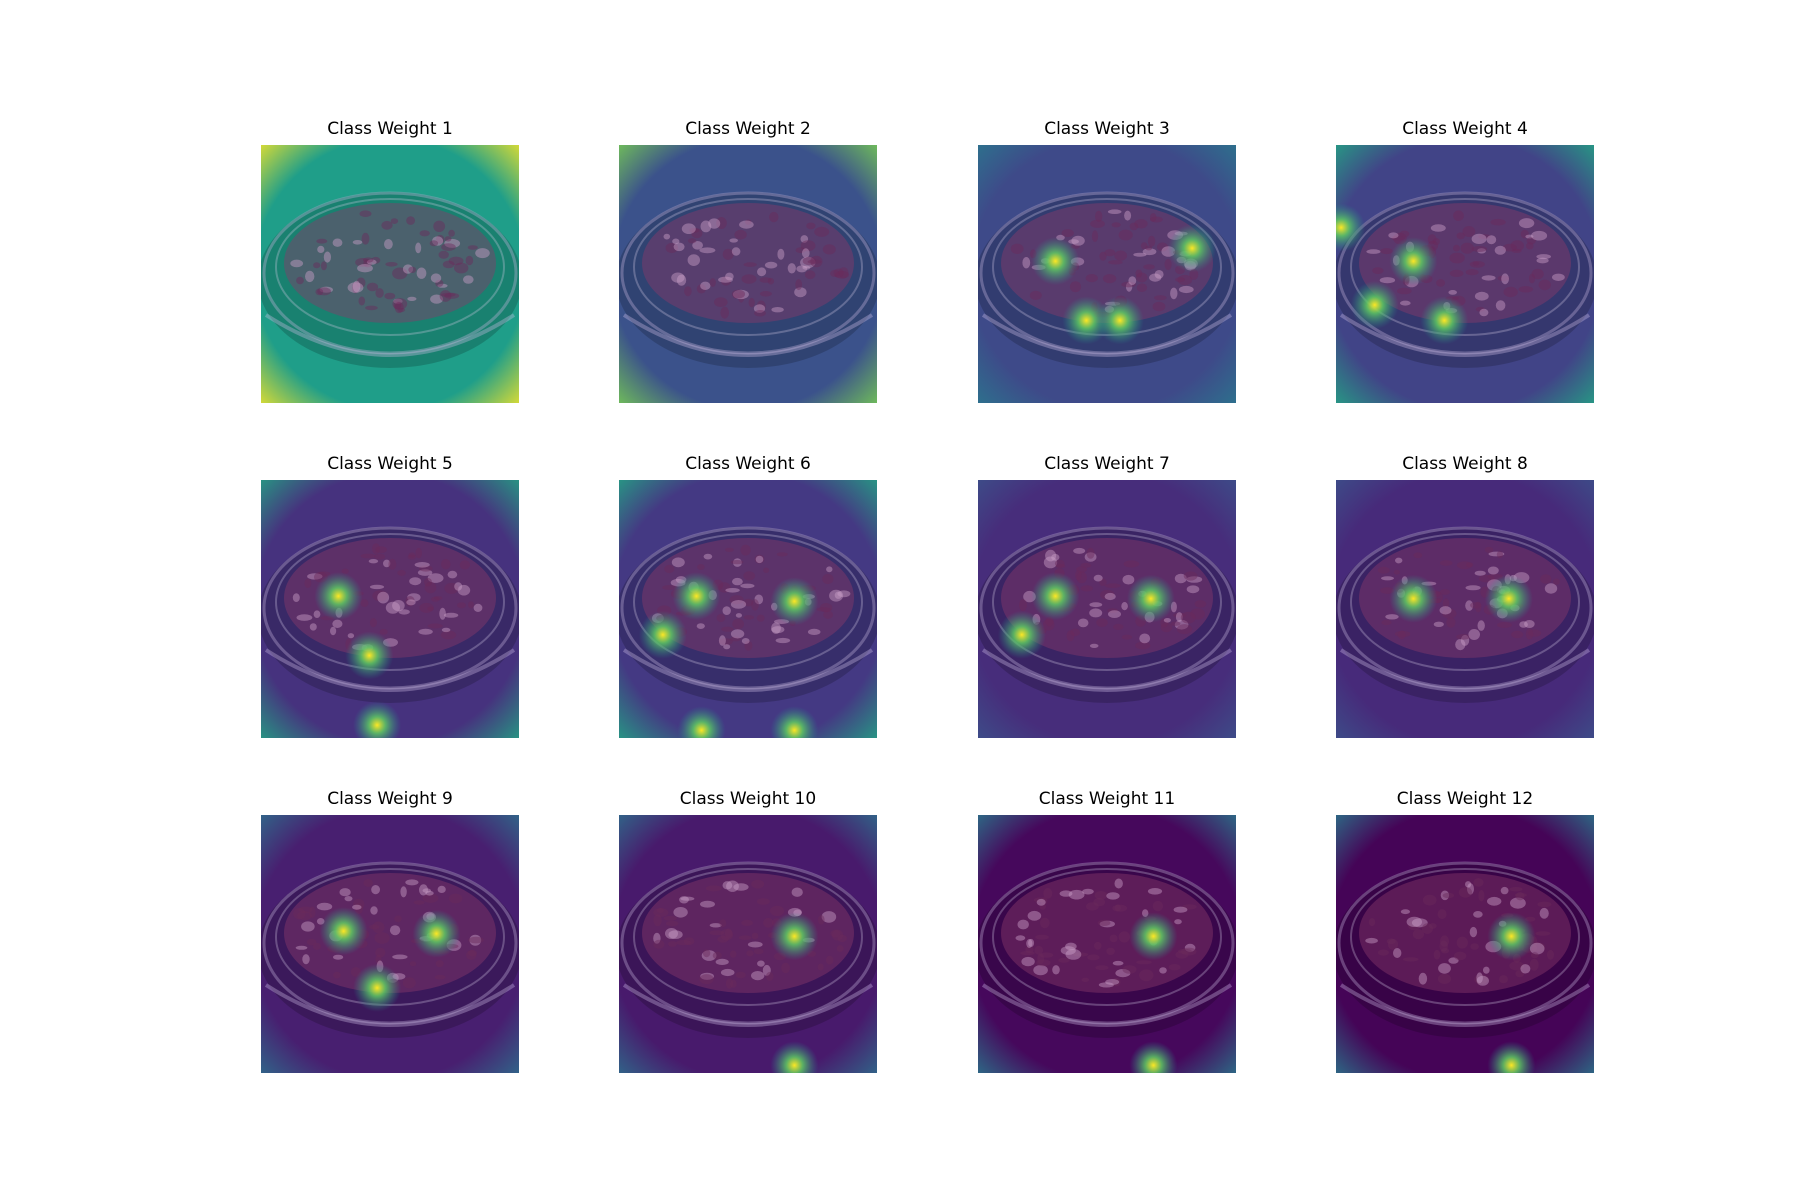  I want to click on panel-title: Class Weight 2, so click(748, 129).